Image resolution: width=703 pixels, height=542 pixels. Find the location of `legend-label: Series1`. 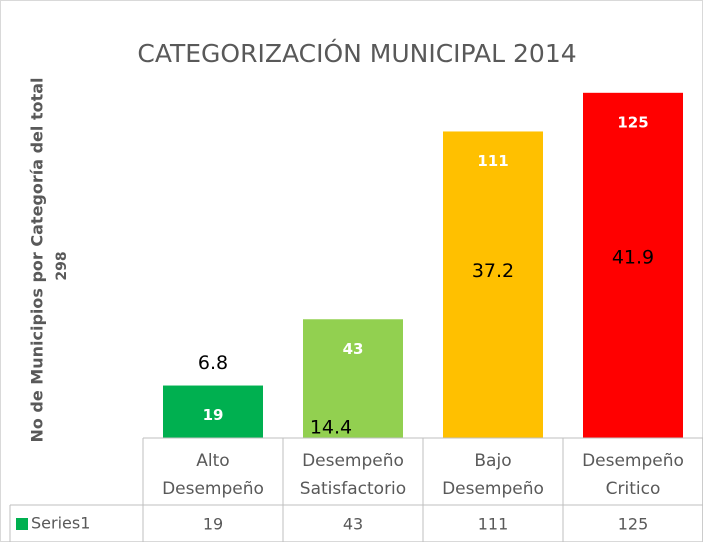

legend-label: Series1 is located at coordinates (60, 523).